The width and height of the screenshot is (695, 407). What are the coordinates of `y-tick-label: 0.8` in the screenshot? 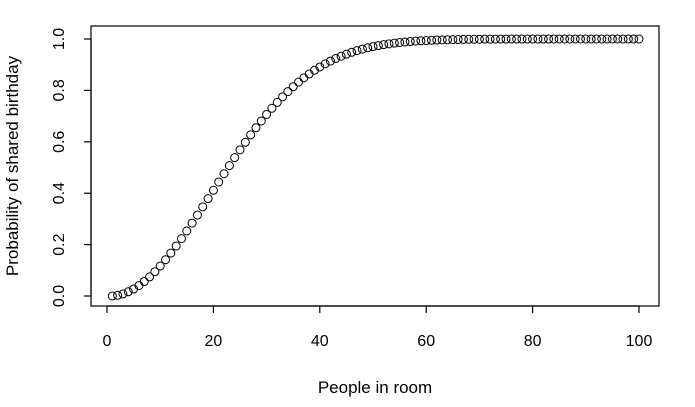 It's located at (59, 90).